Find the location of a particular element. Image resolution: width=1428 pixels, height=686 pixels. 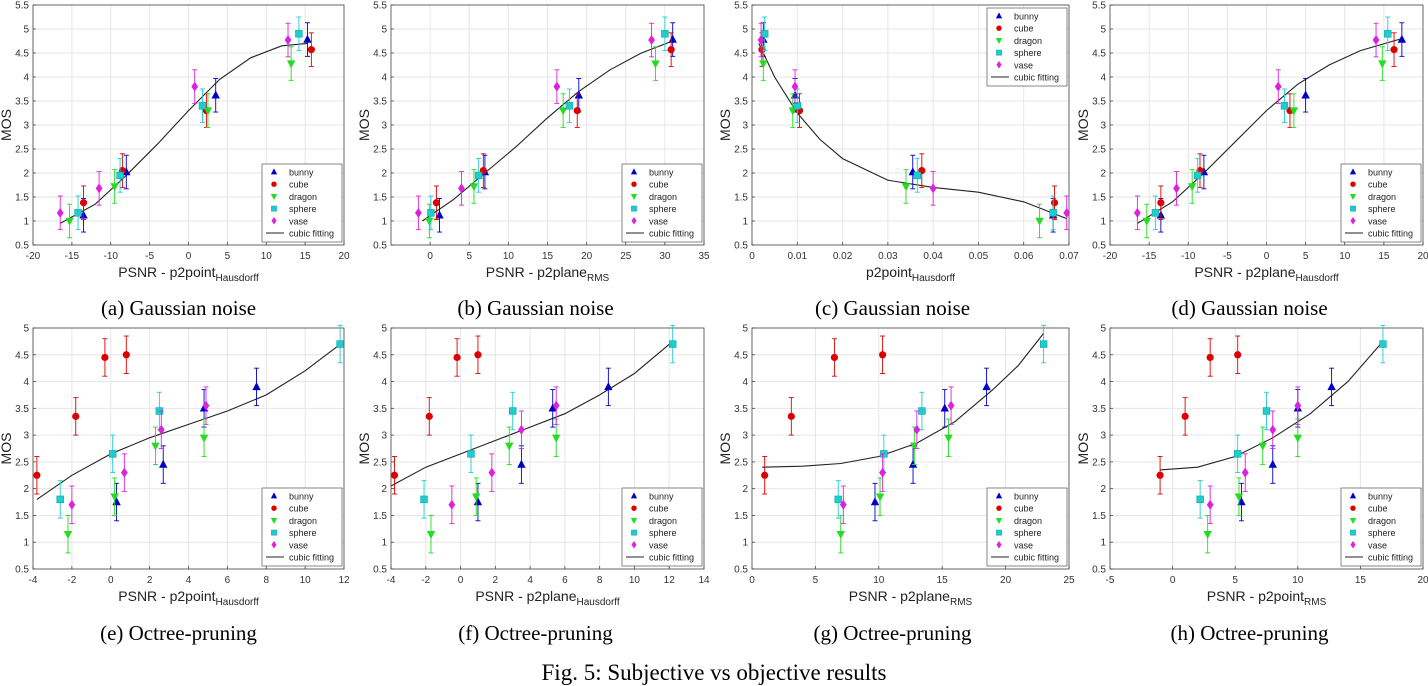

panel-caption: (h) Octree-pruning is located at coordinates (1249, 633).